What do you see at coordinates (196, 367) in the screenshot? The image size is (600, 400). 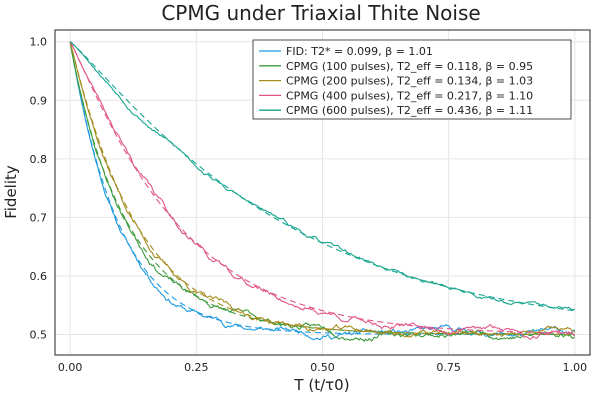 I see `x-tick-label: 0.25` at bounding box center [196, 367].